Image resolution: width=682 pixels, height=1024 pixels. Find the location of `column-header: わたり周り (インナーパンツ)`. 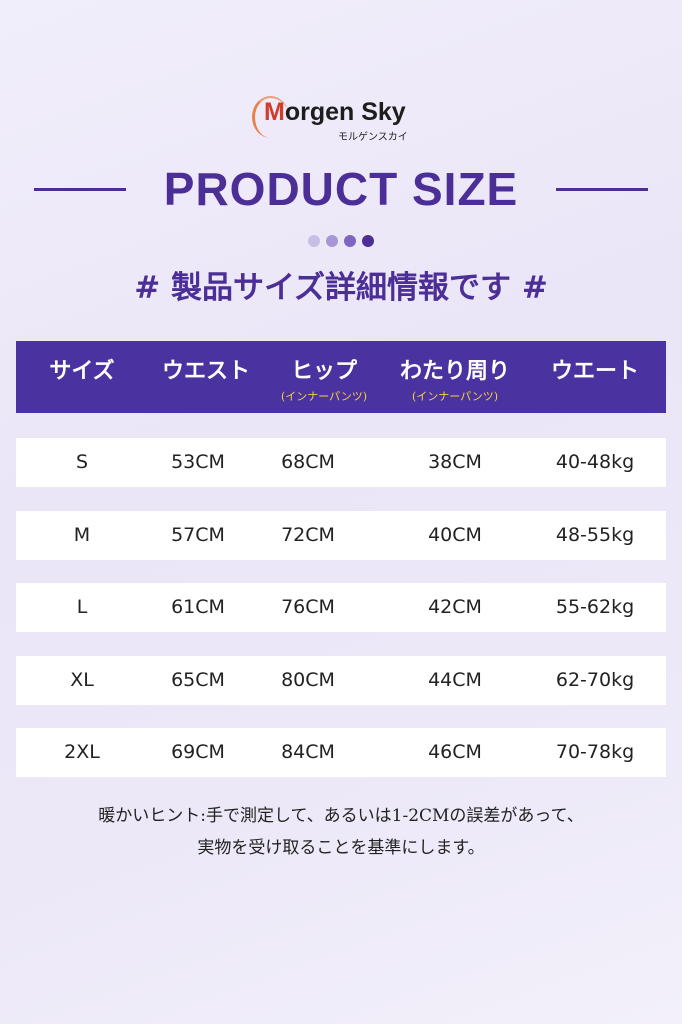

column-header: わたり周り (インナーパンツ) is located at coordinates (455, 378).